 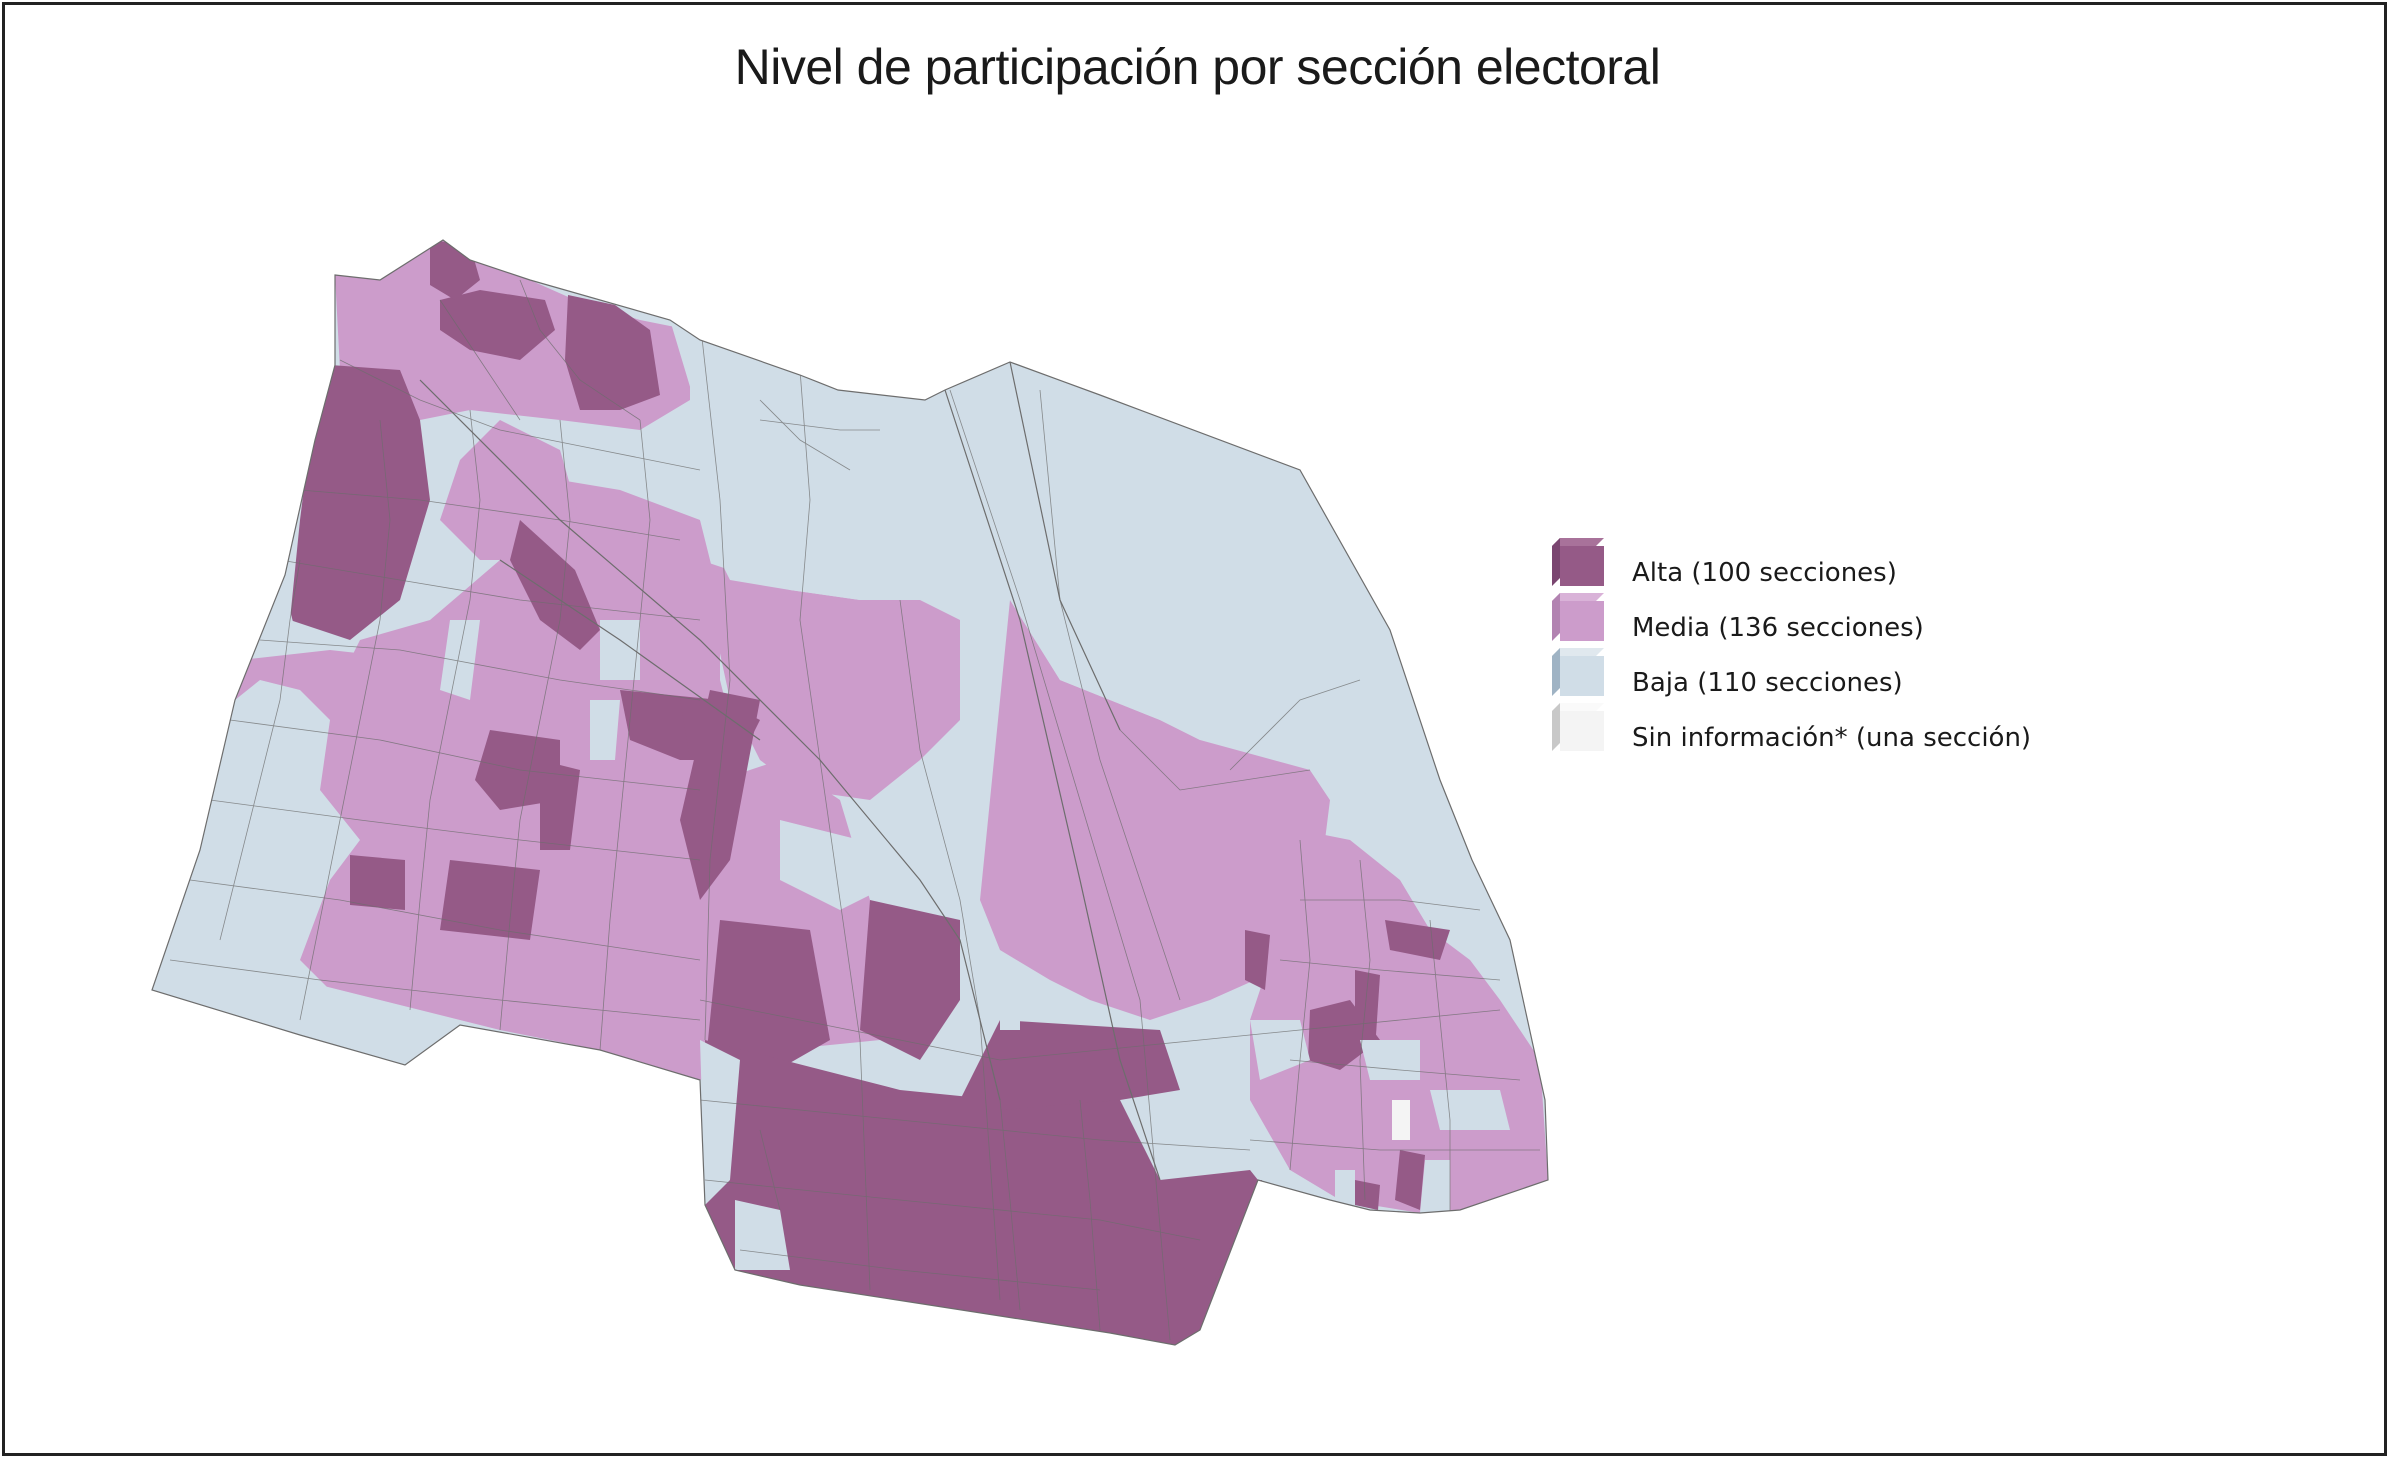 I want to click on legend-swatch-baja, so click(x=1578, y=672).